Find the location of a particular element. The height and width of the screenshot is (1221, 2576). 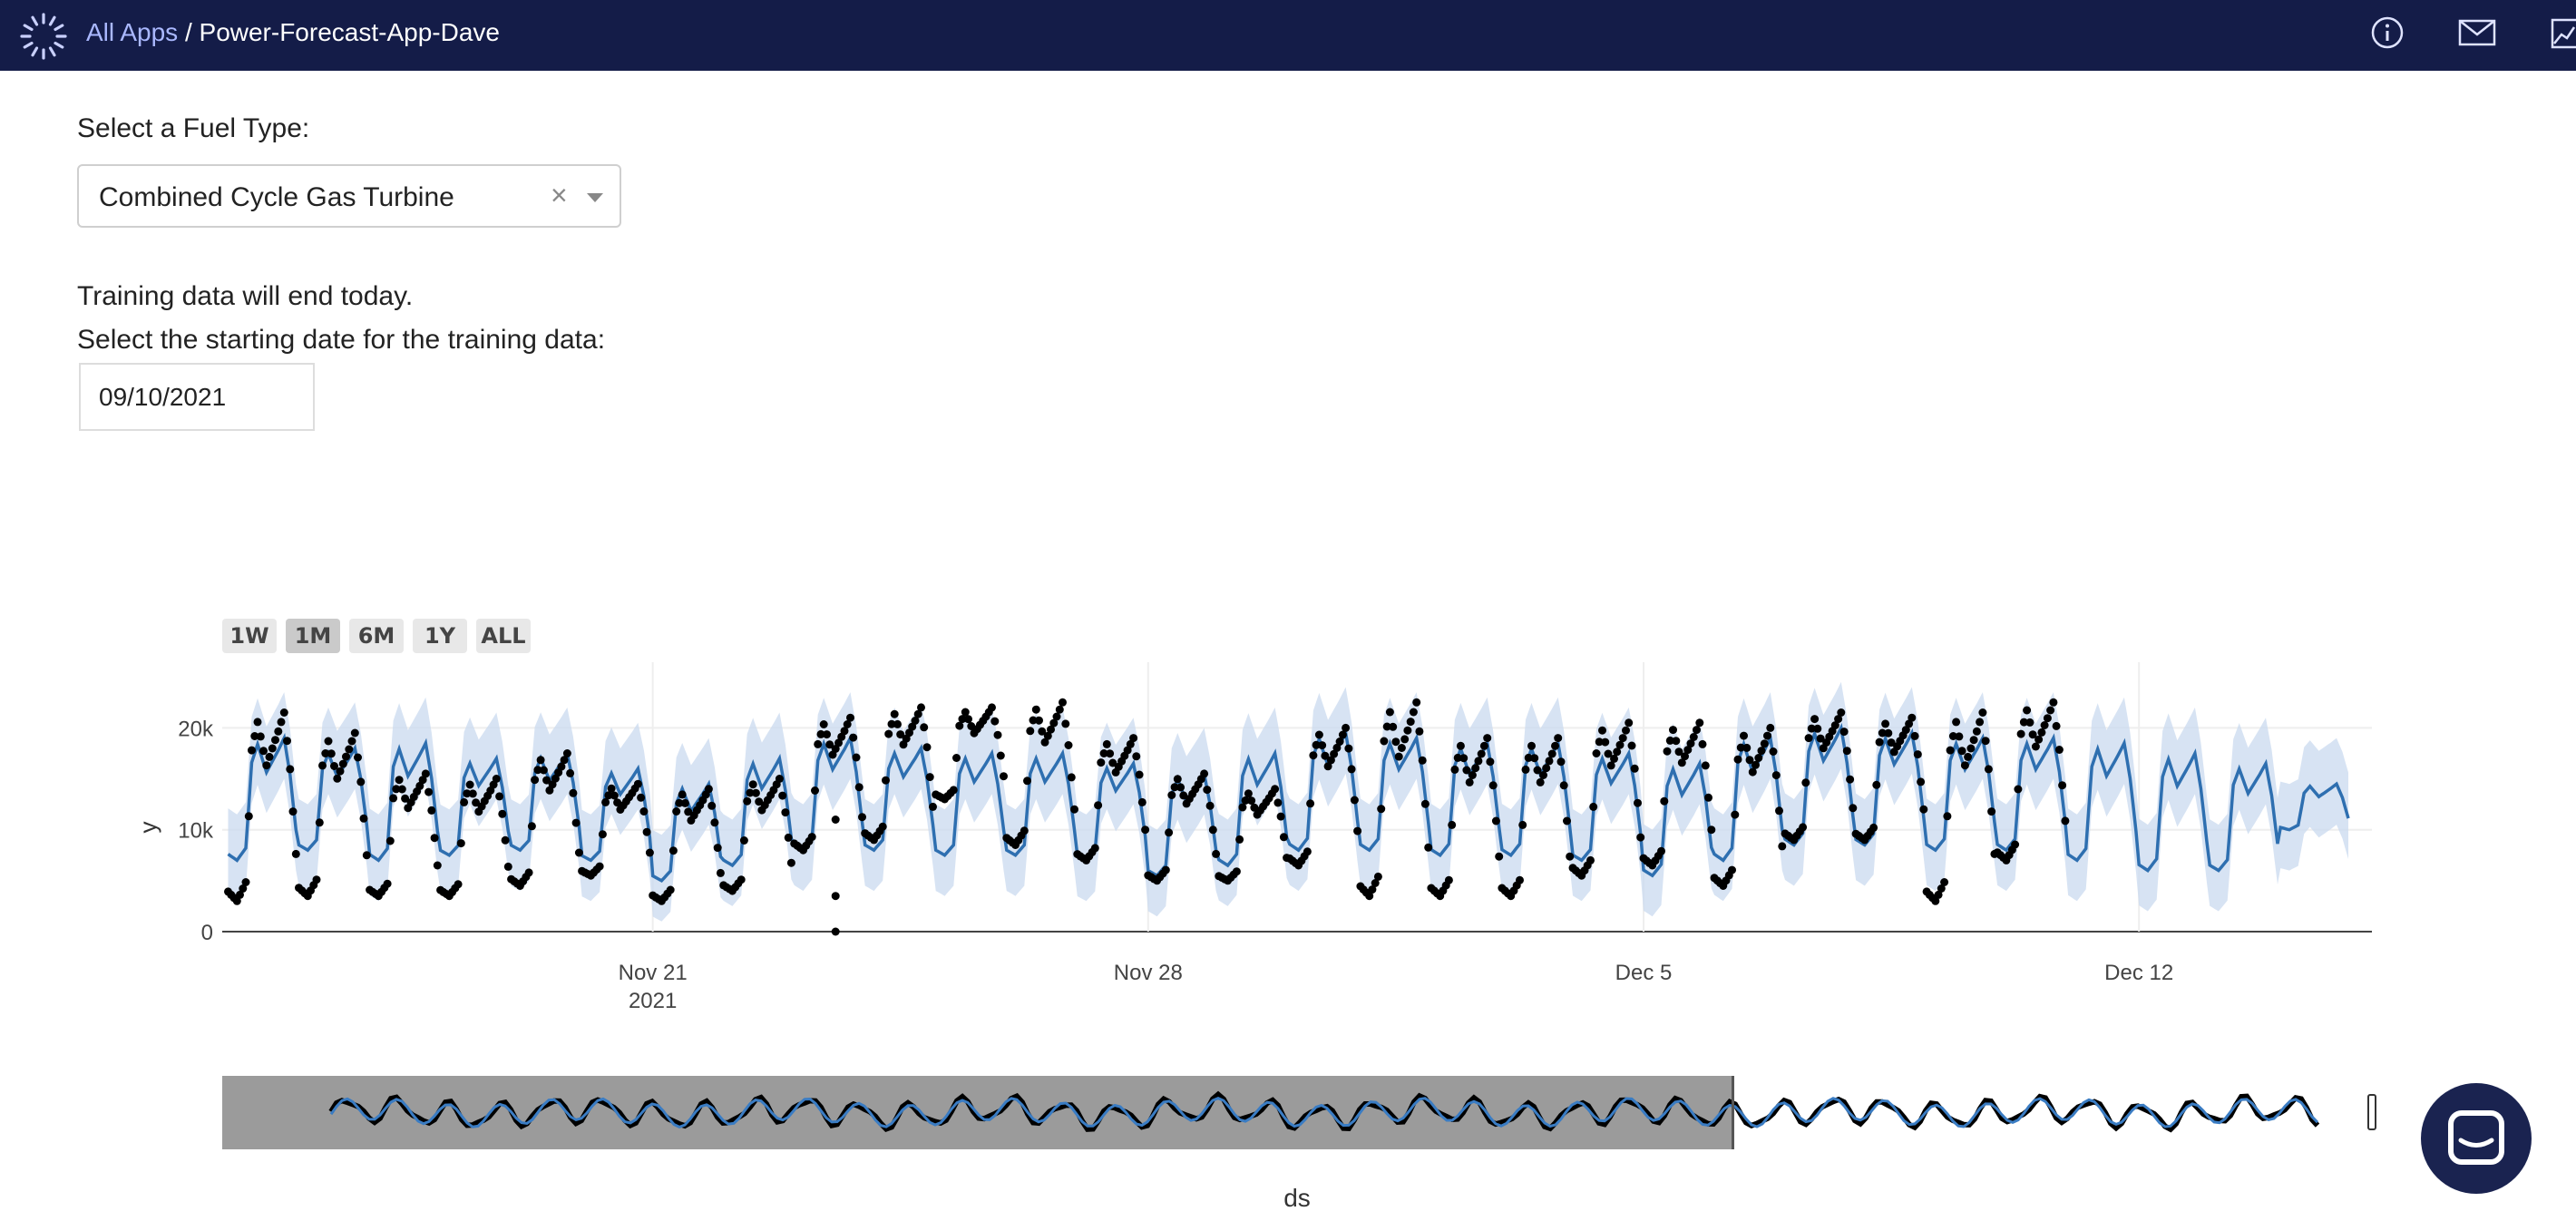

start-date-input is located at coordinates (199, 397).